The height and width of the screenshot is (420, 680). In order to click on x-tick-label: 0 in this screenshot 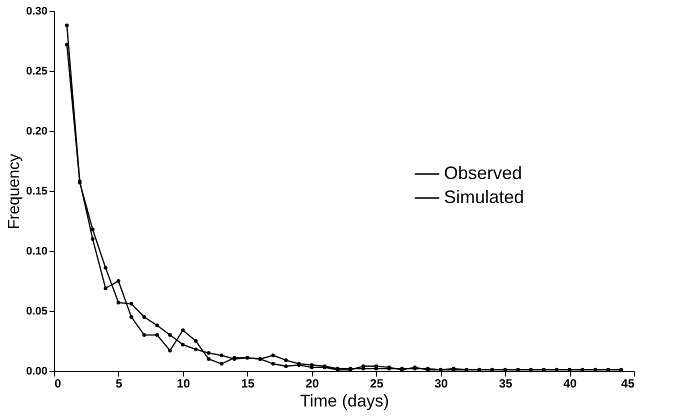, I will do `click(58, 383)`.